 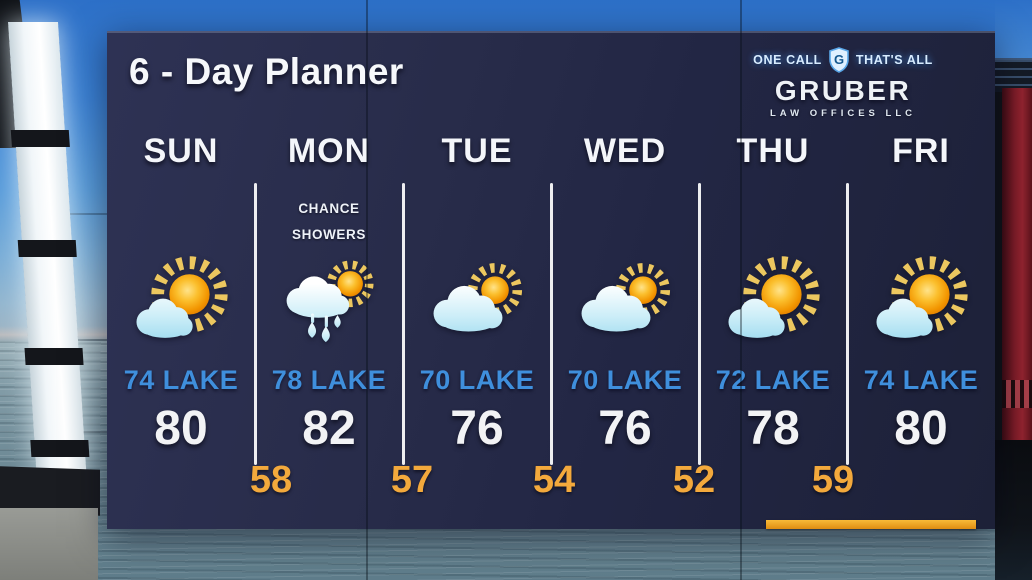 What do you see at coordinates (773, 380) in the screenshot?
I see `lake-temp: 72 LAKE` at bounding box center [773, 380].